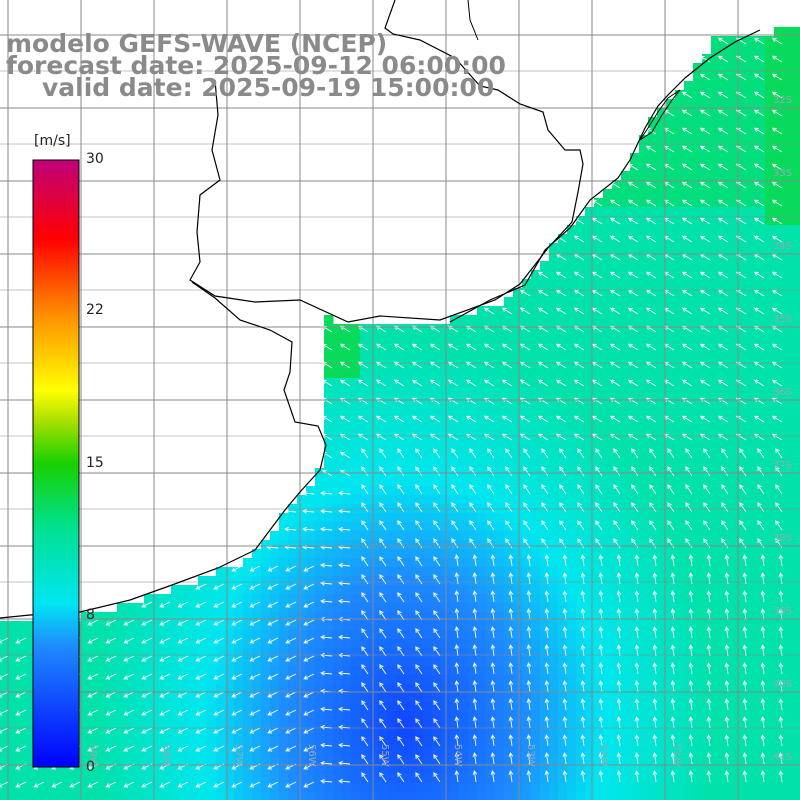  I want to click on title-valid-date: valid date: 2025-09-19 15:00:00, so click(268, 87).